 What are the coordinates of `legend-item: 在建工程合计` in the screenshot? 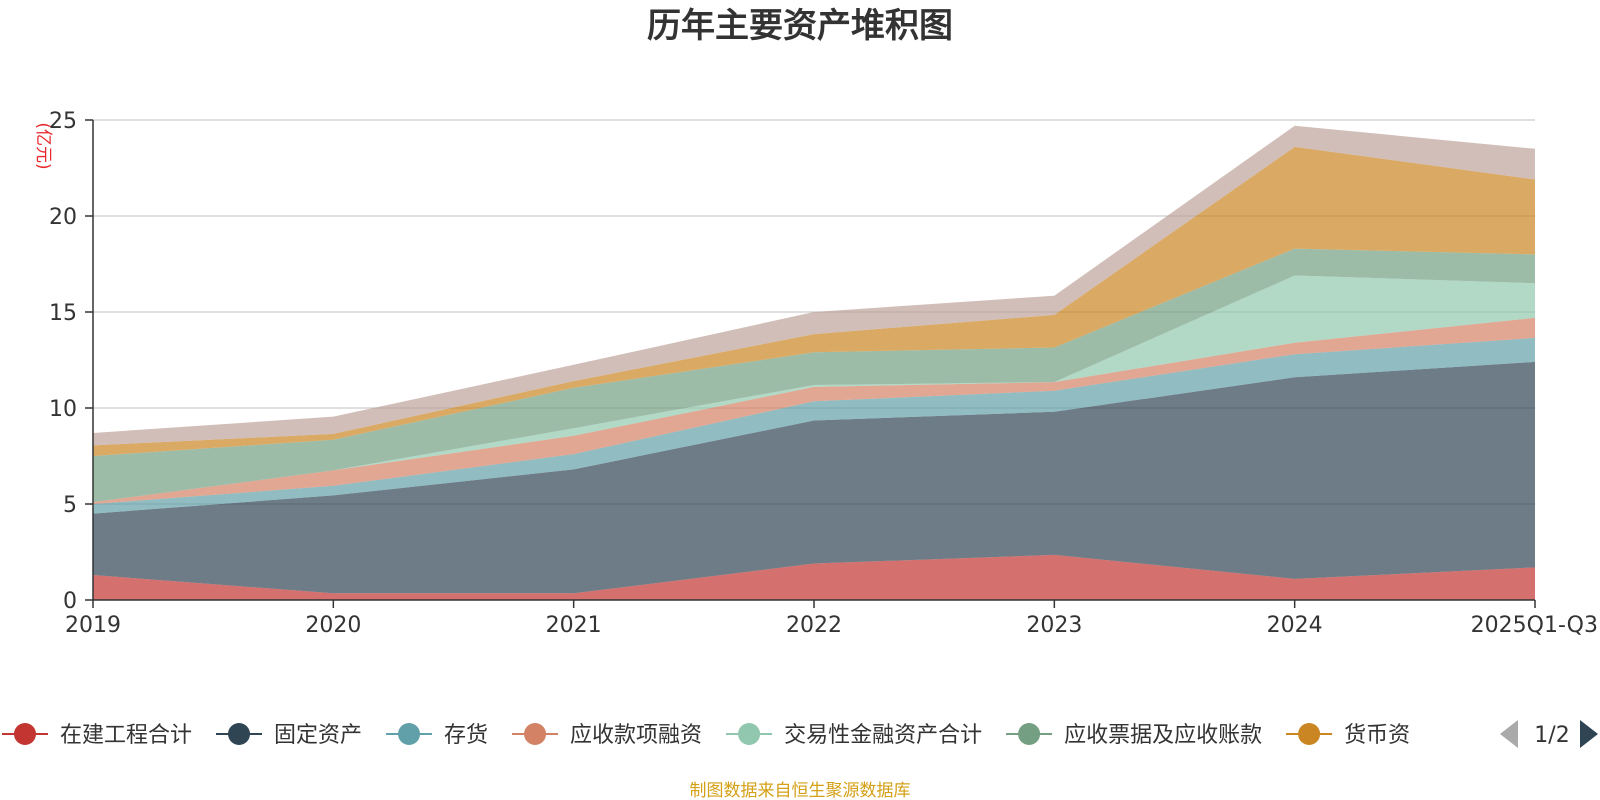 It's located at (97, 735).